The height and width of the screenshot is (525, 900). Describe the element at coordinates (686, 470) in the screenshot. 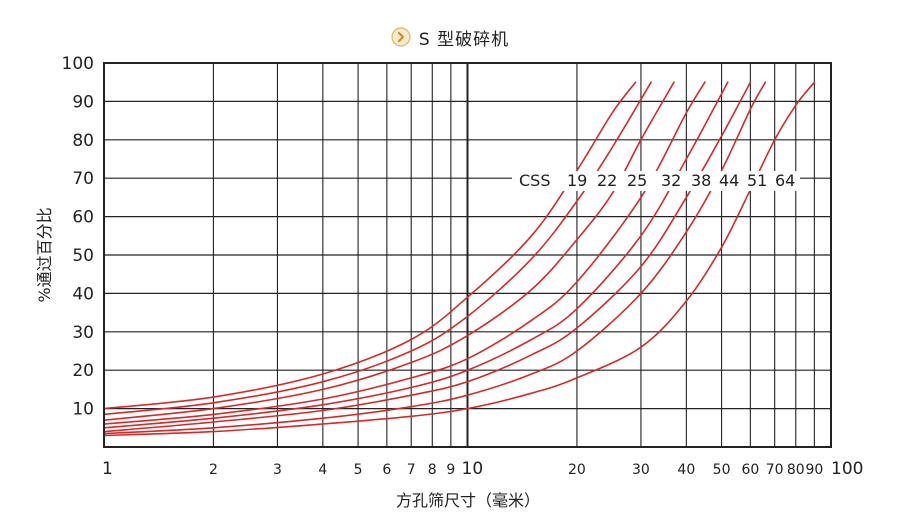

I see `x-tick-label-40: 40` at that location.